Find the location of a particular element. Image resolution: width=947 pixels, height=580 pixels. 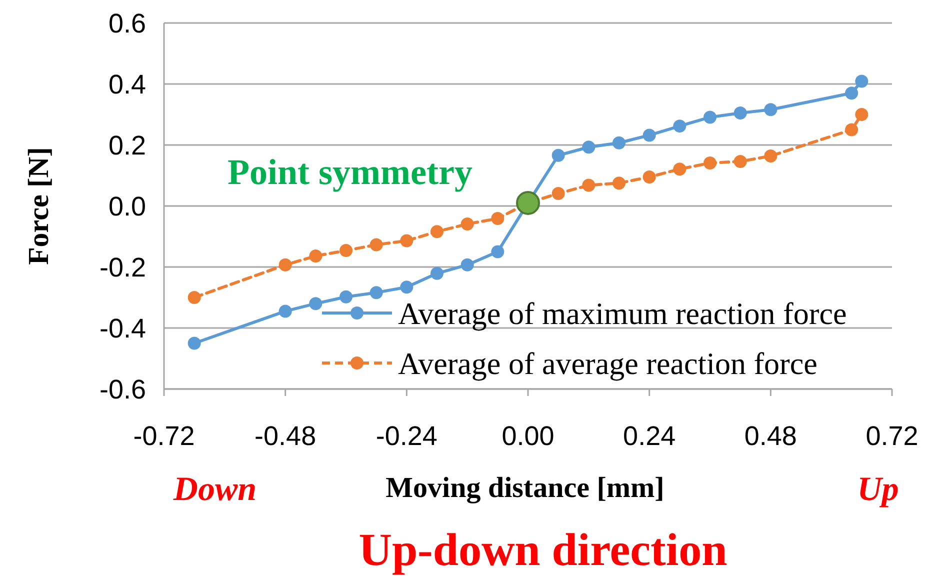

x-tick-label: -0.24 is located at coordinates (407, 436).